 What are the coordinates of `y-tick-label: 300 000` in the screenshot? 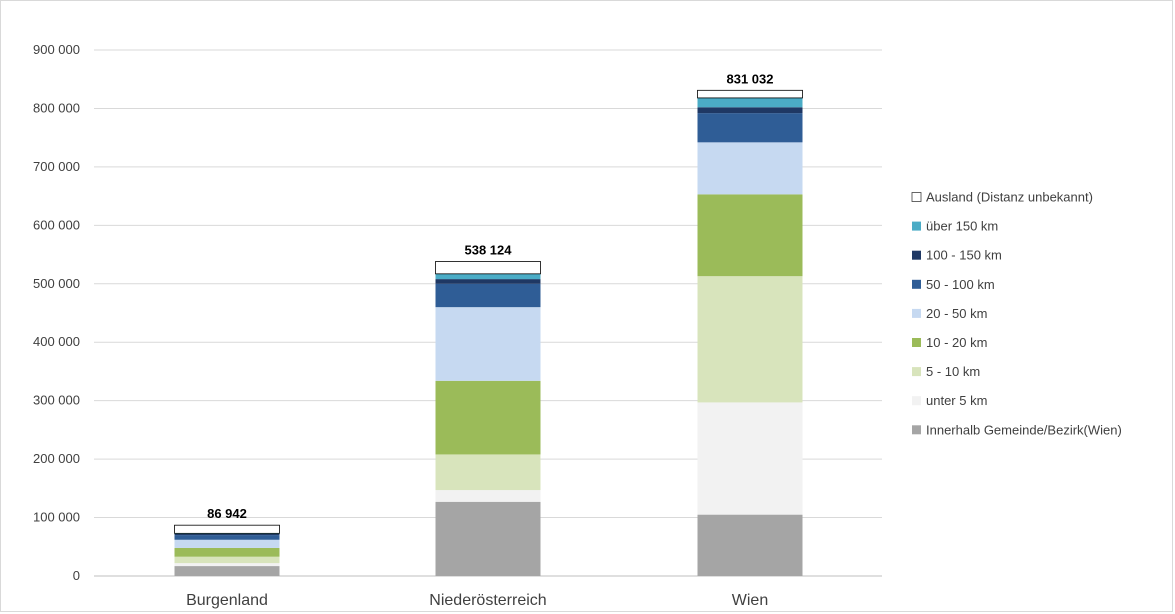 It's located at (56, 400).